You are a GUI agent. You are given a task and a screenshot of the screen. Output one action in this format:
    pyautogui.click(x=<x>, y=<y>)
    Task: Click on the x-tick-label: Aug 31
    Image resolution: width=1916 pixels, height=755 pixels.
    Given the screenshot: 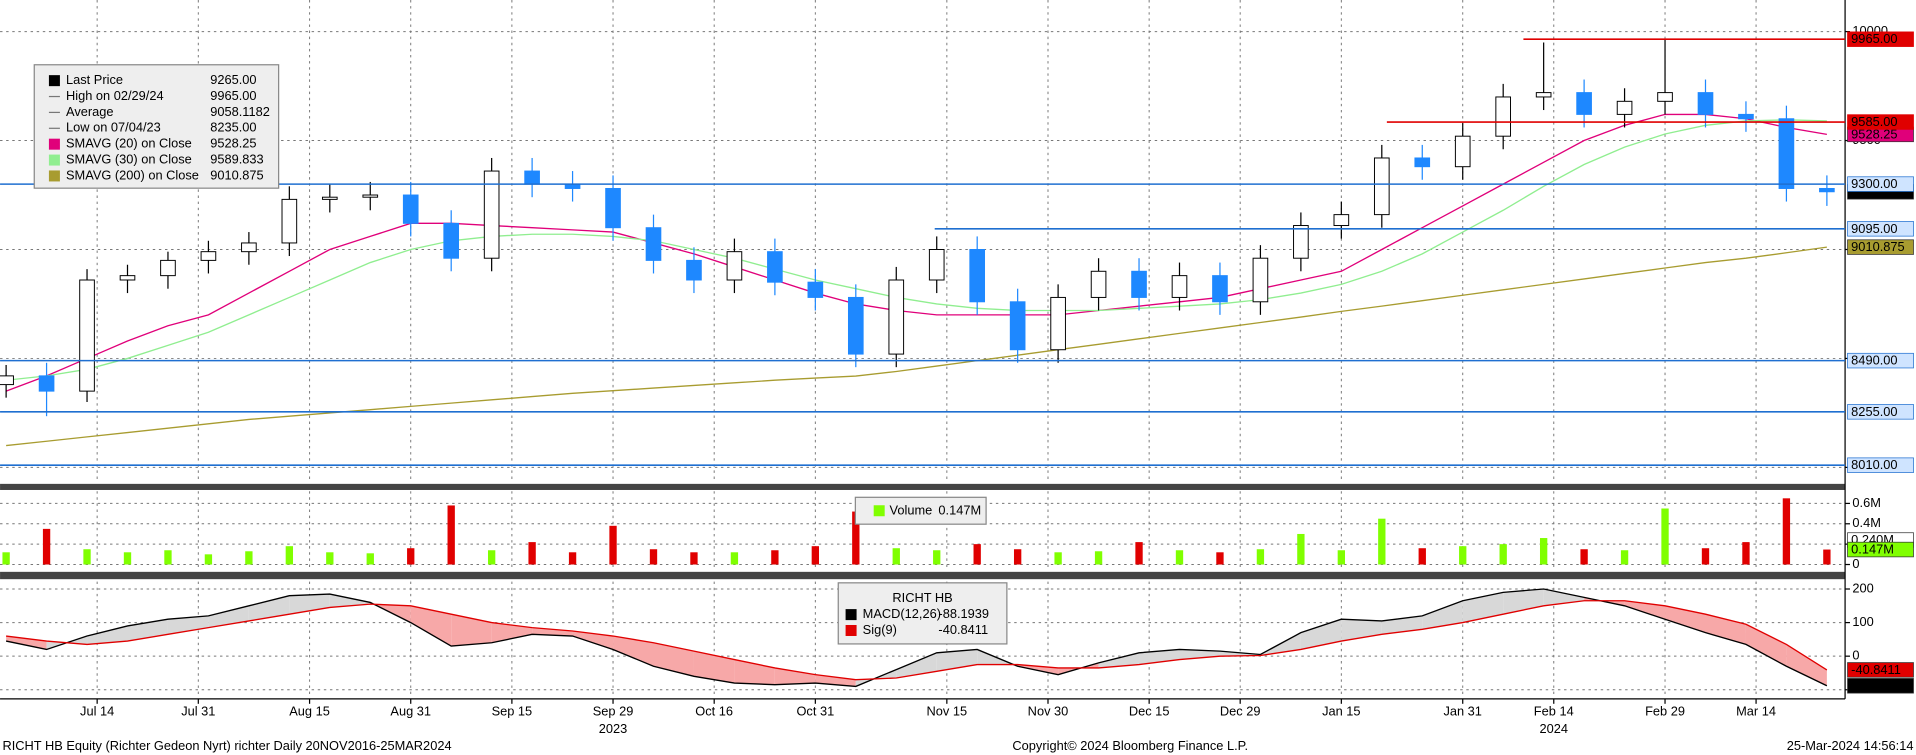 What is the action you would take?
    pyautogui.click(x=410, y=711)
    